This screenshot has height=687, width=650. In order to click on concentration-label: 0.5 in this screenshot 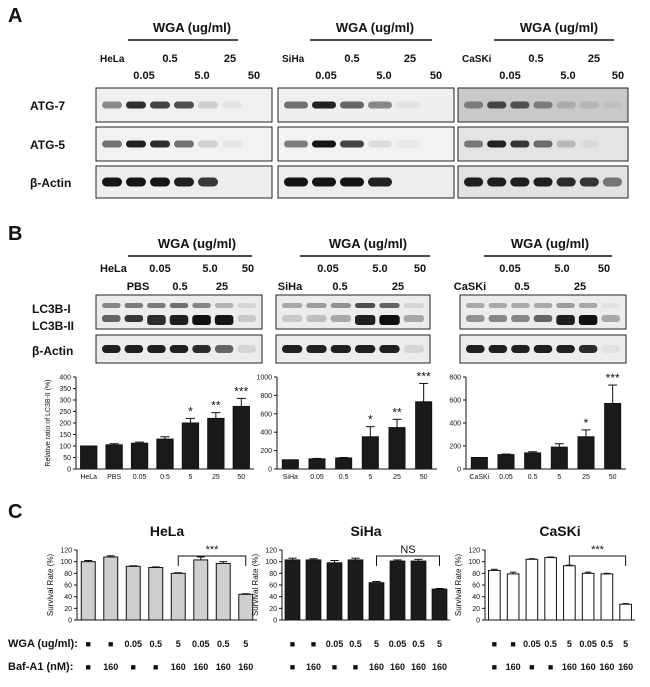, I will do `click(179, 287)`.